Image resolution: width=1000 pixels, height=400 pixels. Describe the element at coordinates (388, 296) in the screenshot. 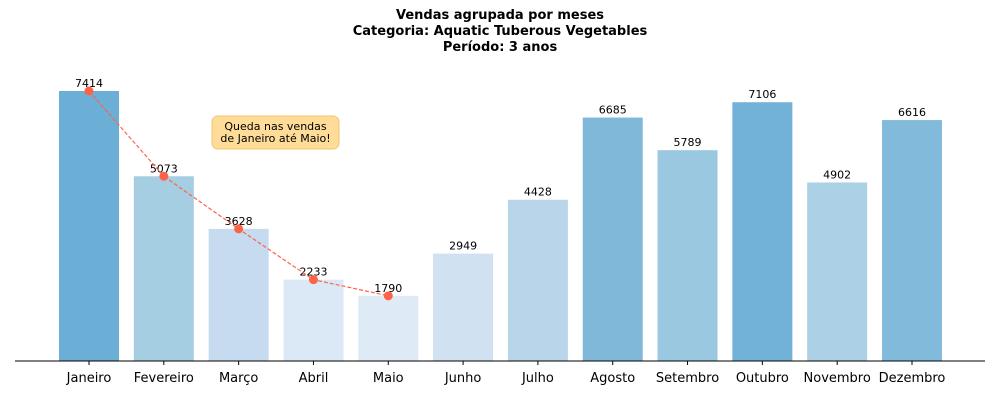

I see `trend-marker-maio` at that location.